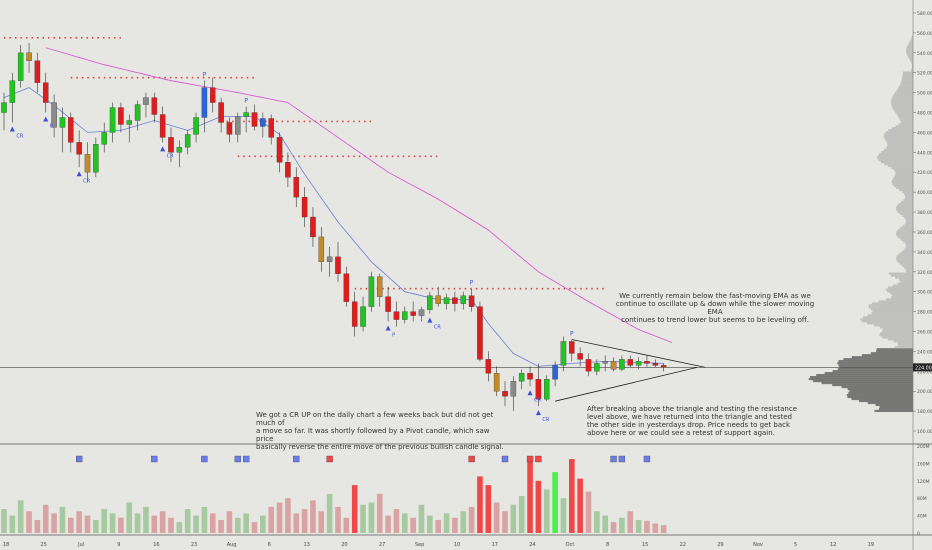  What do you see at coordinates (430, 320) in the screenshot?
I see `signal-triangle-up` at bounding box center [430, 320].